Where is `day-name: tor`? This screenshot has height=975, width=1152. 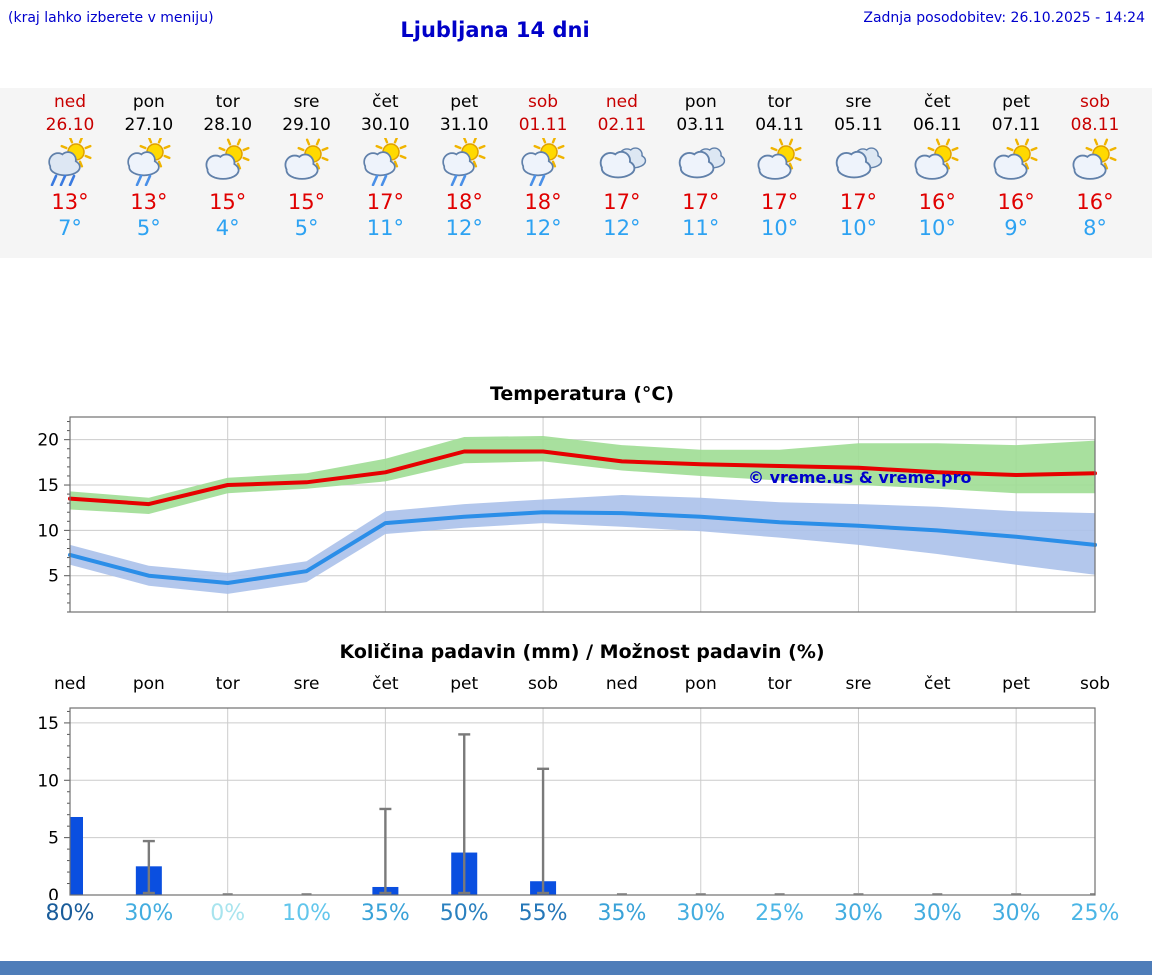 day-name: tor is located at coordinates (779, 102).